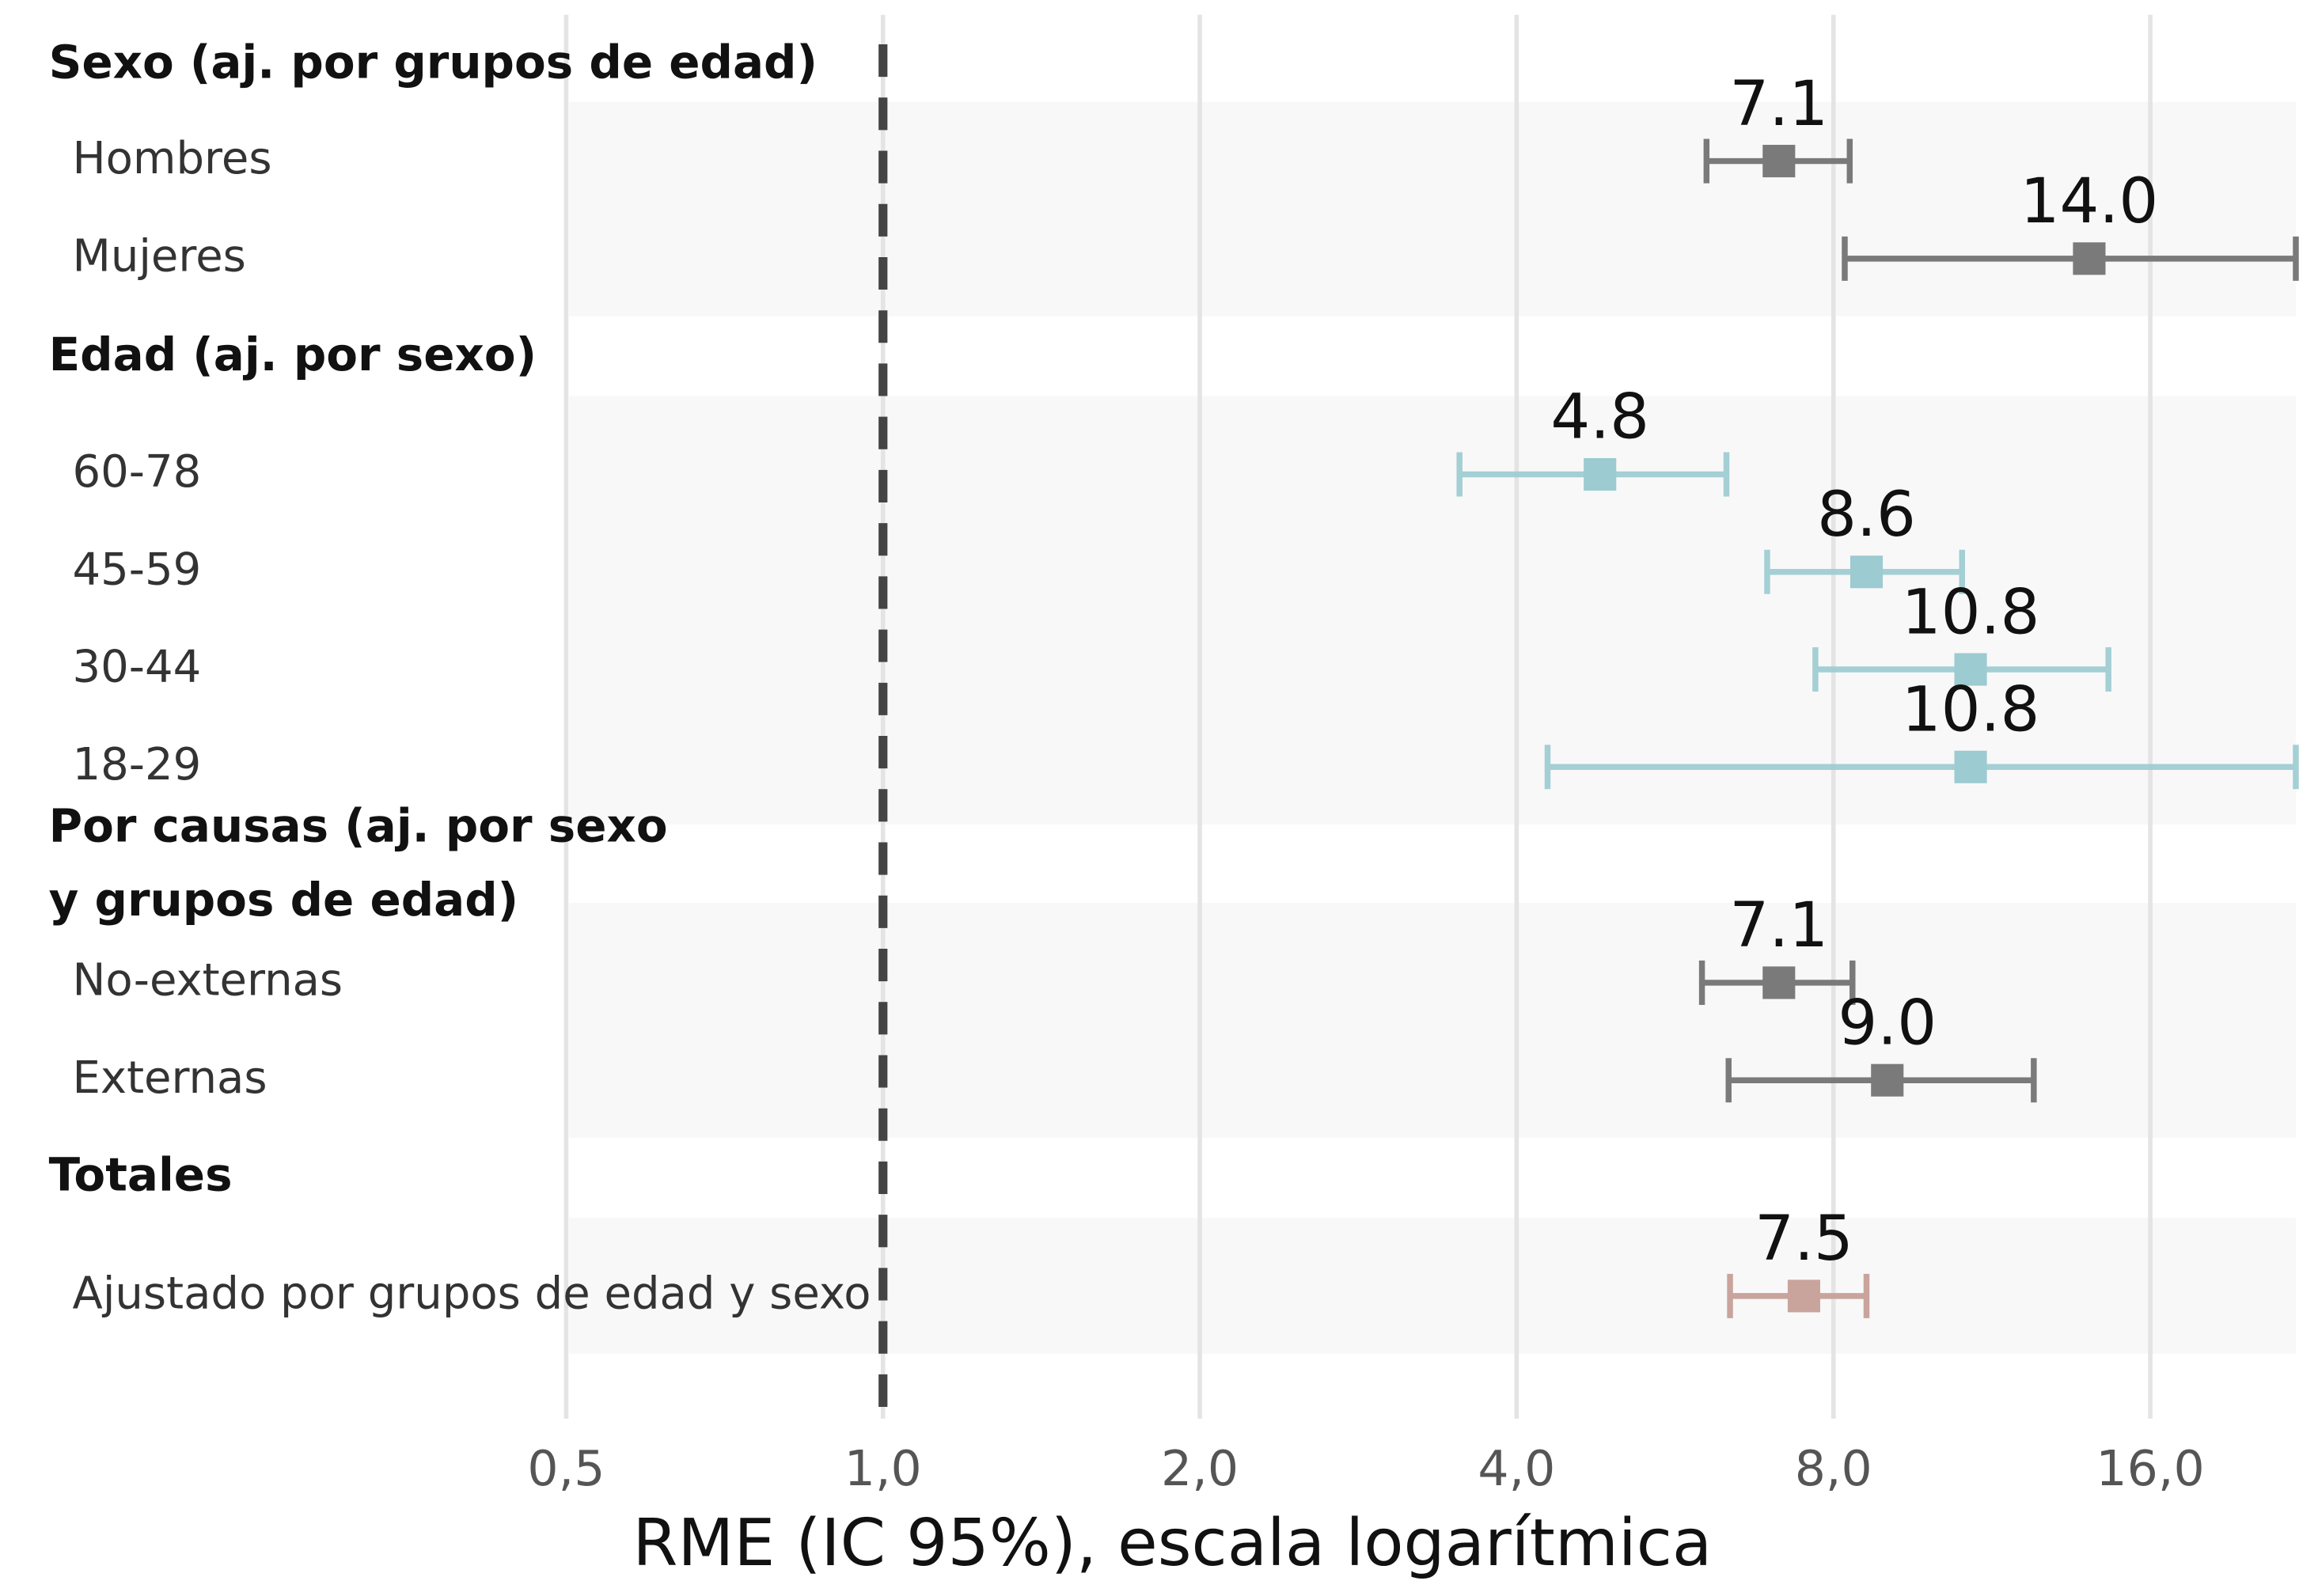  I want to click on row-label: No-externas, so click(208, 981).